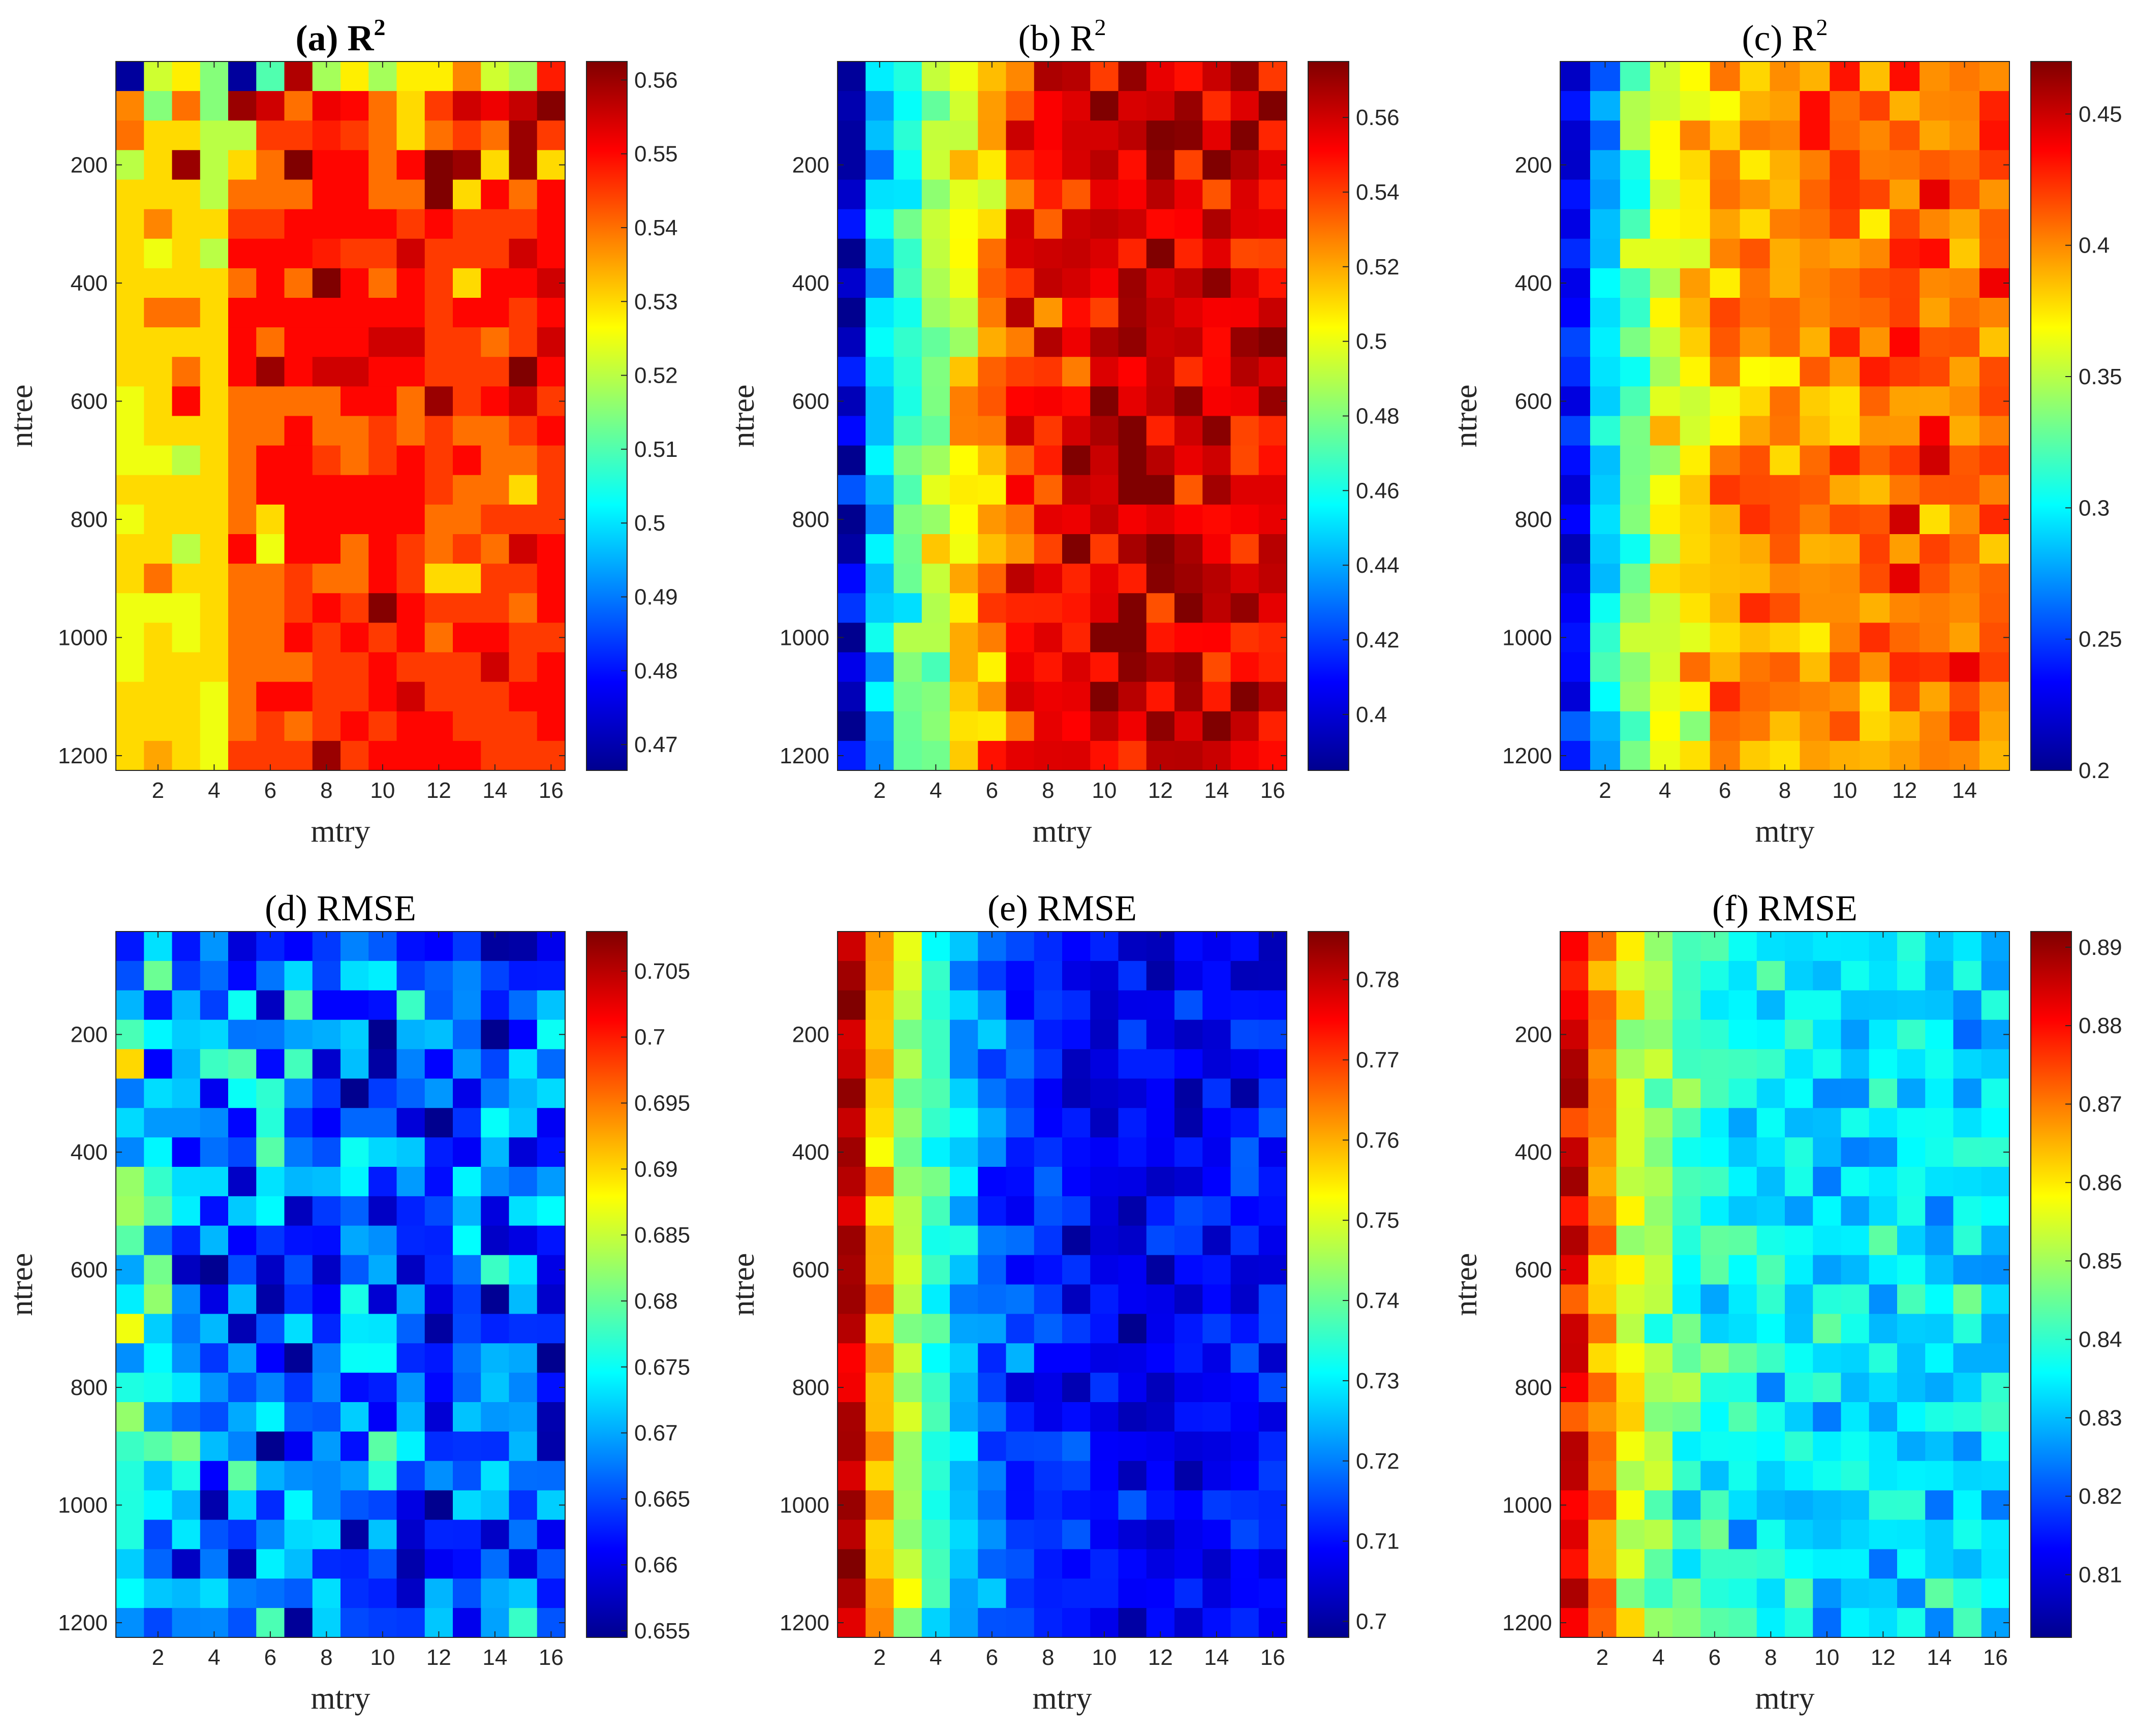 The width and height of the screenshot is (2137, 1736). I want to click on x-tick-label: 2, so click(1605, 790).